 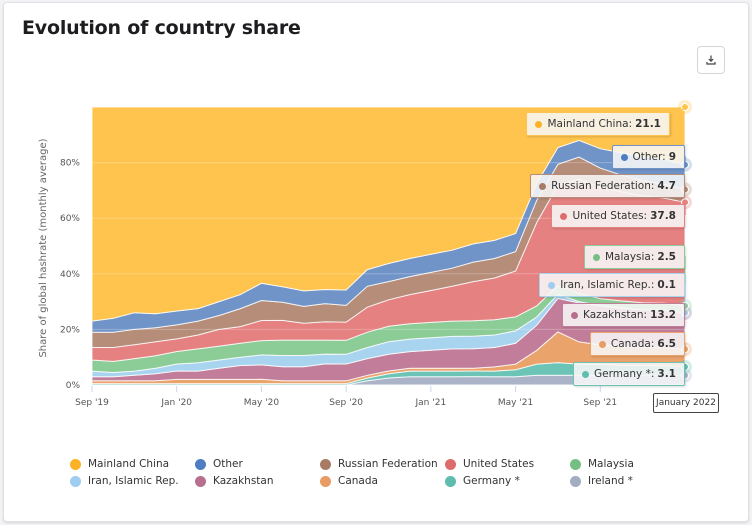 What do you see at coordinates (666, 186) in the screenshot?
I see `tooltip-value: 4.7` at bounding box center [666, 186].